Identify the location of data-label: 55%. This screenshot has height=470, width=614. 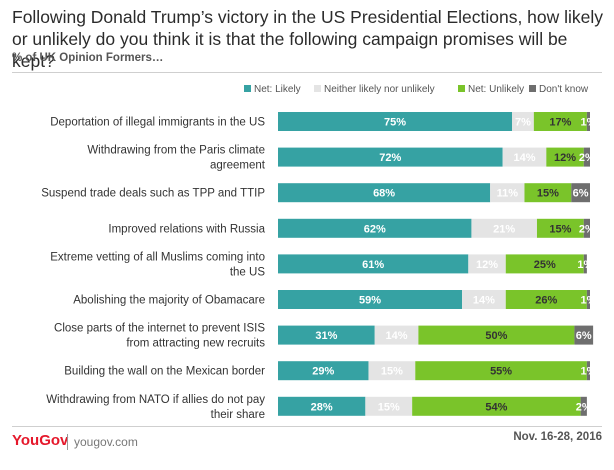
(501, 372).